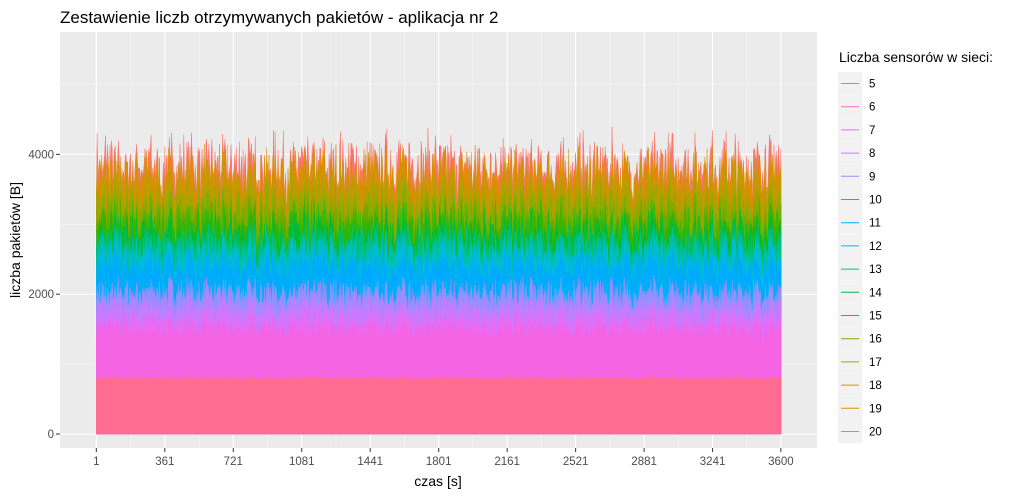  Describe the element at coordinates (781, 462) in the screenshot. I see `x-tick-label: 3600` at that location.